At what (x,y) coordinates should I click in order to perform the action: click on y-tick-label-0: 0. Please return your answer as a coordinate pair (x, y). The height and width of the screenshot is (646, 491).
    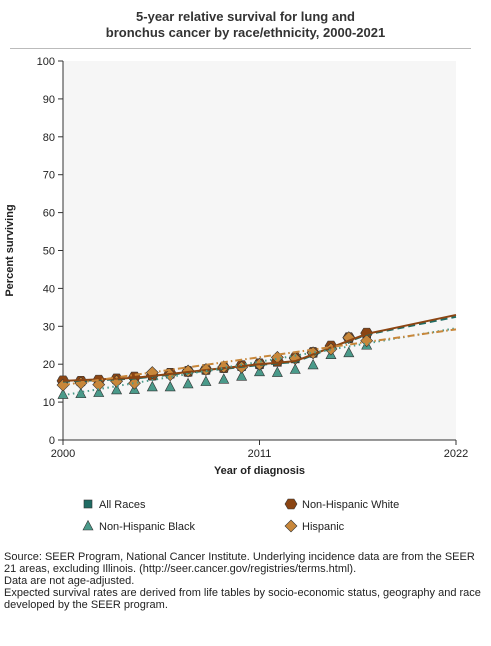
    Looking at the image, I should click on (52, 441).